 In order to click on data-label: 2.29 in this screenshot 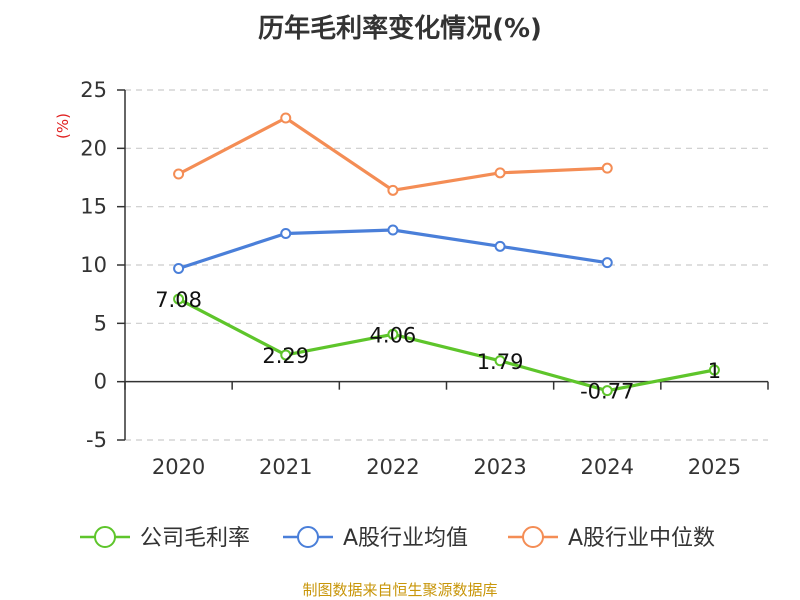, I will do `click(285, 356)`.